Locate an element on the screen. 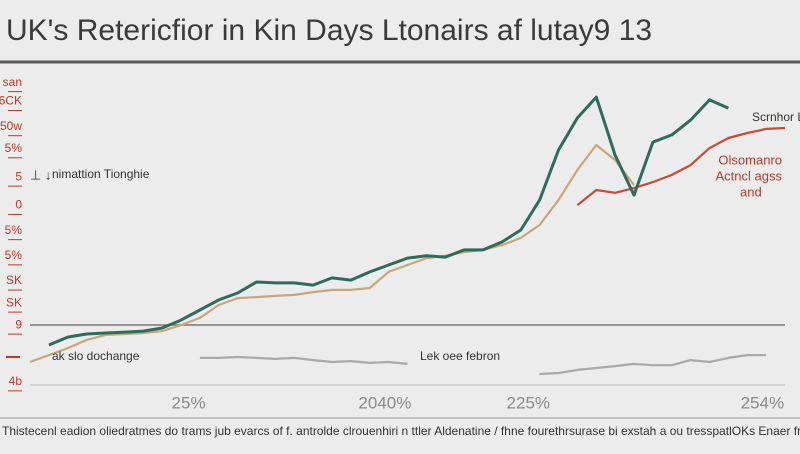  annotation-icon: ⊥ ↓ is located at coordinates (40, 174).